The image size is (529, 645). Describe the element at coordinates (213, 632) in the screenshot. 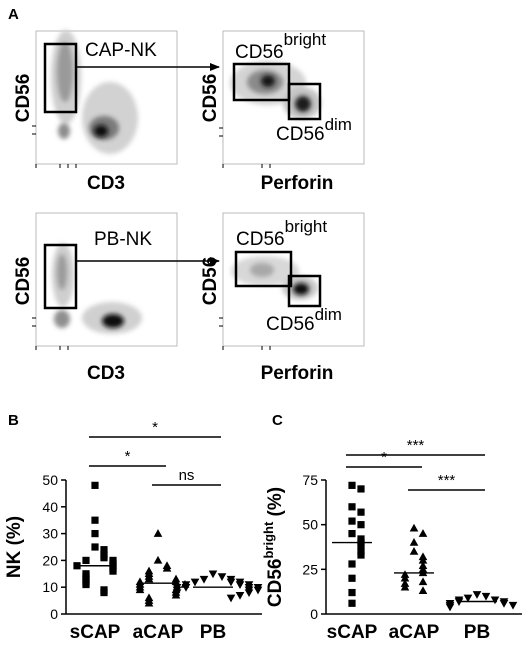

I see `x-category-label: PB` at that location.